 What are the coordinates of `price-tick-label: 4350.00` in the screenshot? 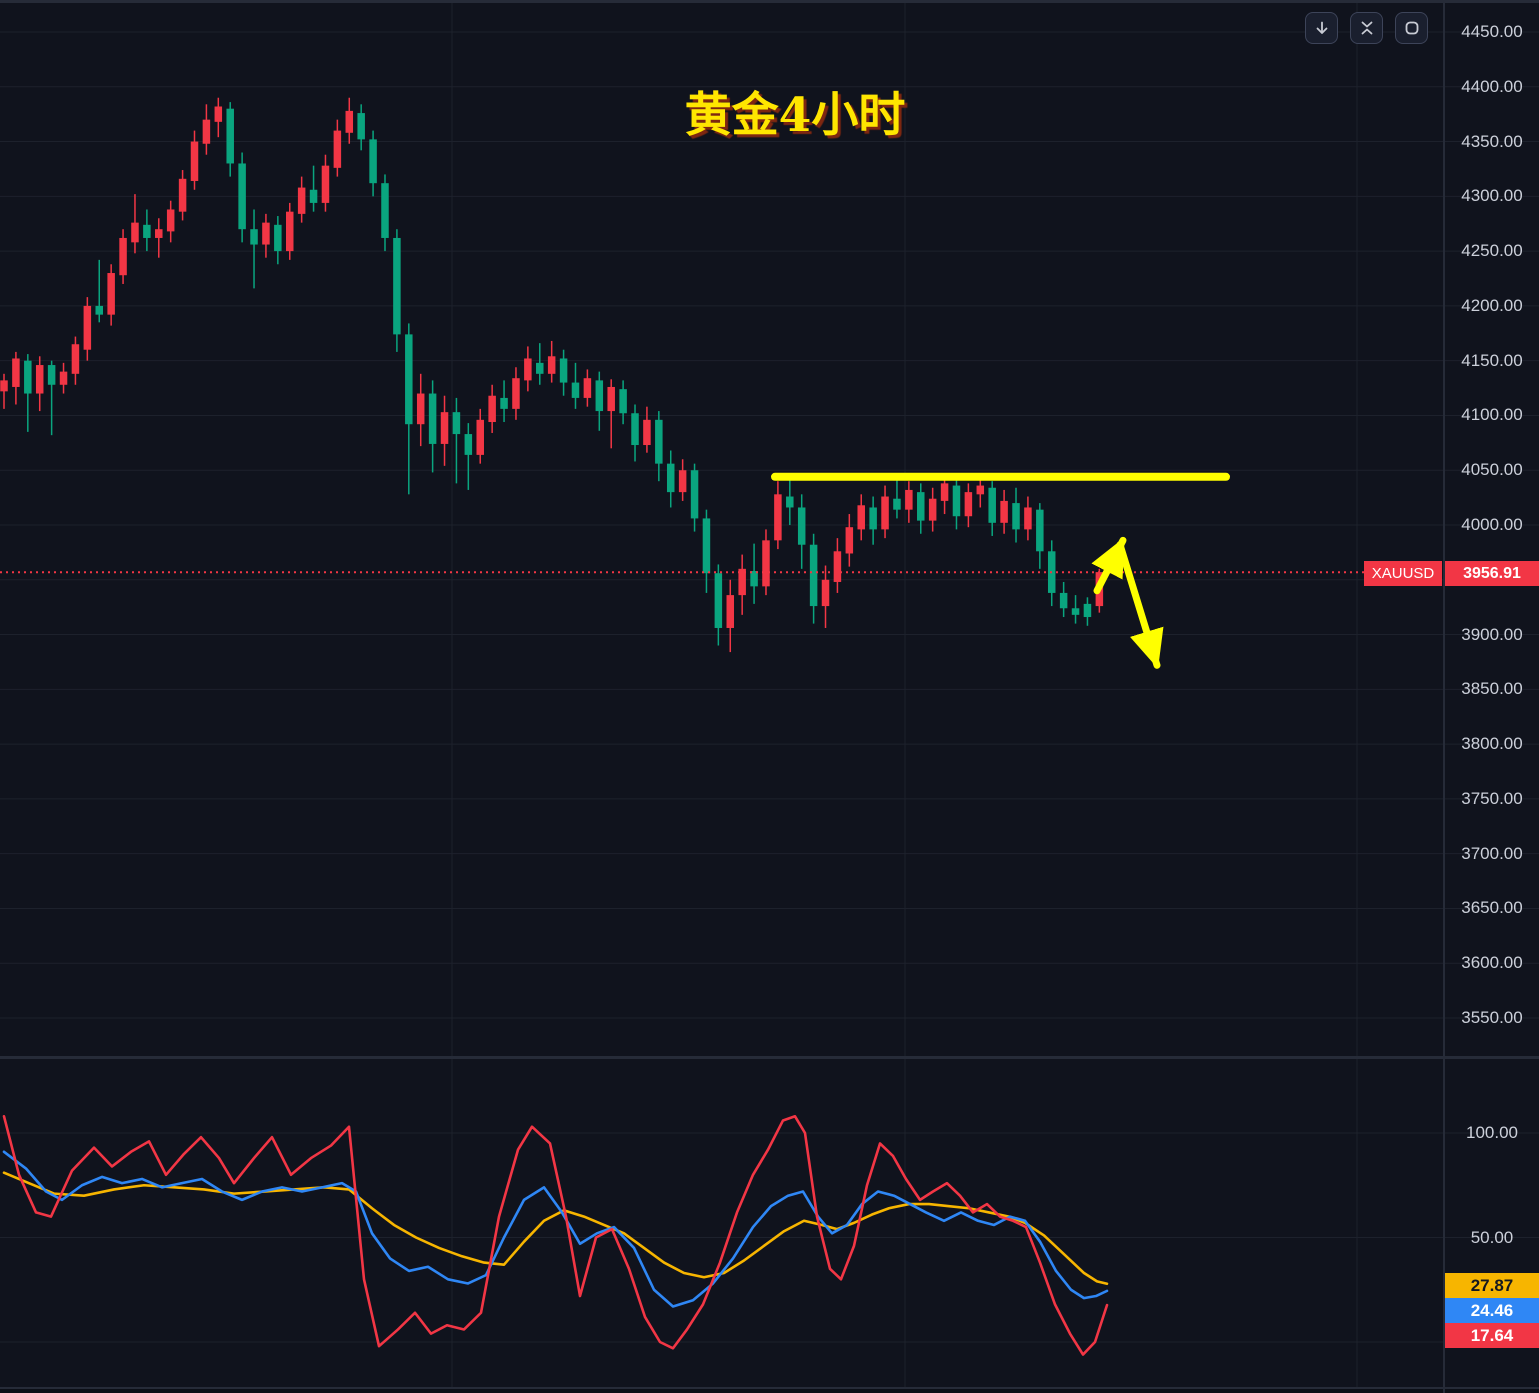 It's located at (1492, 141).